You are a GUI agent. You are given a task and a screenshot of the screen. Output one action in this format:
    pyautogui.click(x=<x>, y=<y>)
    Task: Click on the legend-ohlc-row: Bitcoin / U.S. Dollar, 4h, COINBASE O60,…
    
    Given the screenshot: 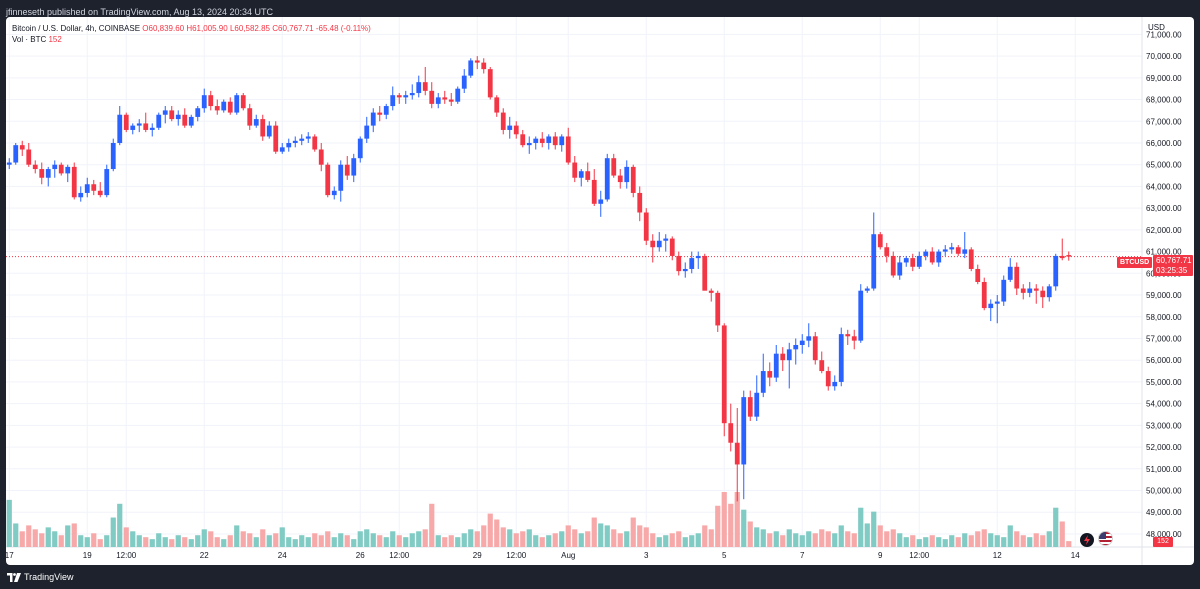 What is the action you would take?
    pyautogui.click(x=191, y=28)
    